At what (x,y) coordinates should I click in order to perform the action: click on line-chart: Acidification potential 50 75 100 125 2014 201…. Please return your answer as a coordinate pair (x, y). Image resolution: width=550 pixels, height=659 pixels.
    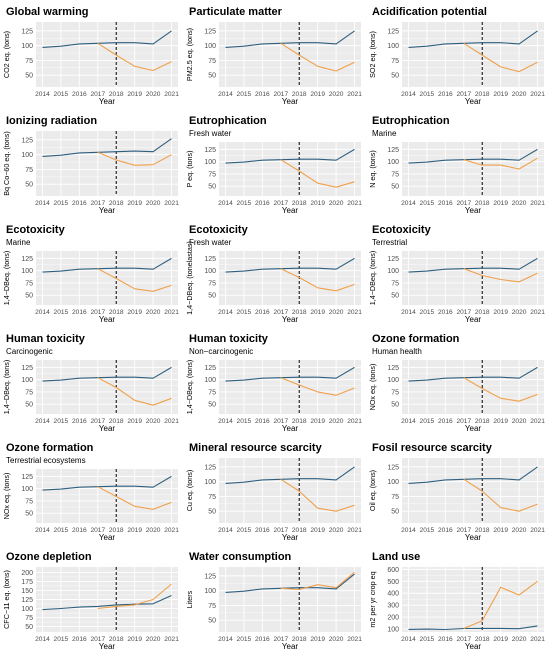
    Looking at the image, I should click on (456, 56).